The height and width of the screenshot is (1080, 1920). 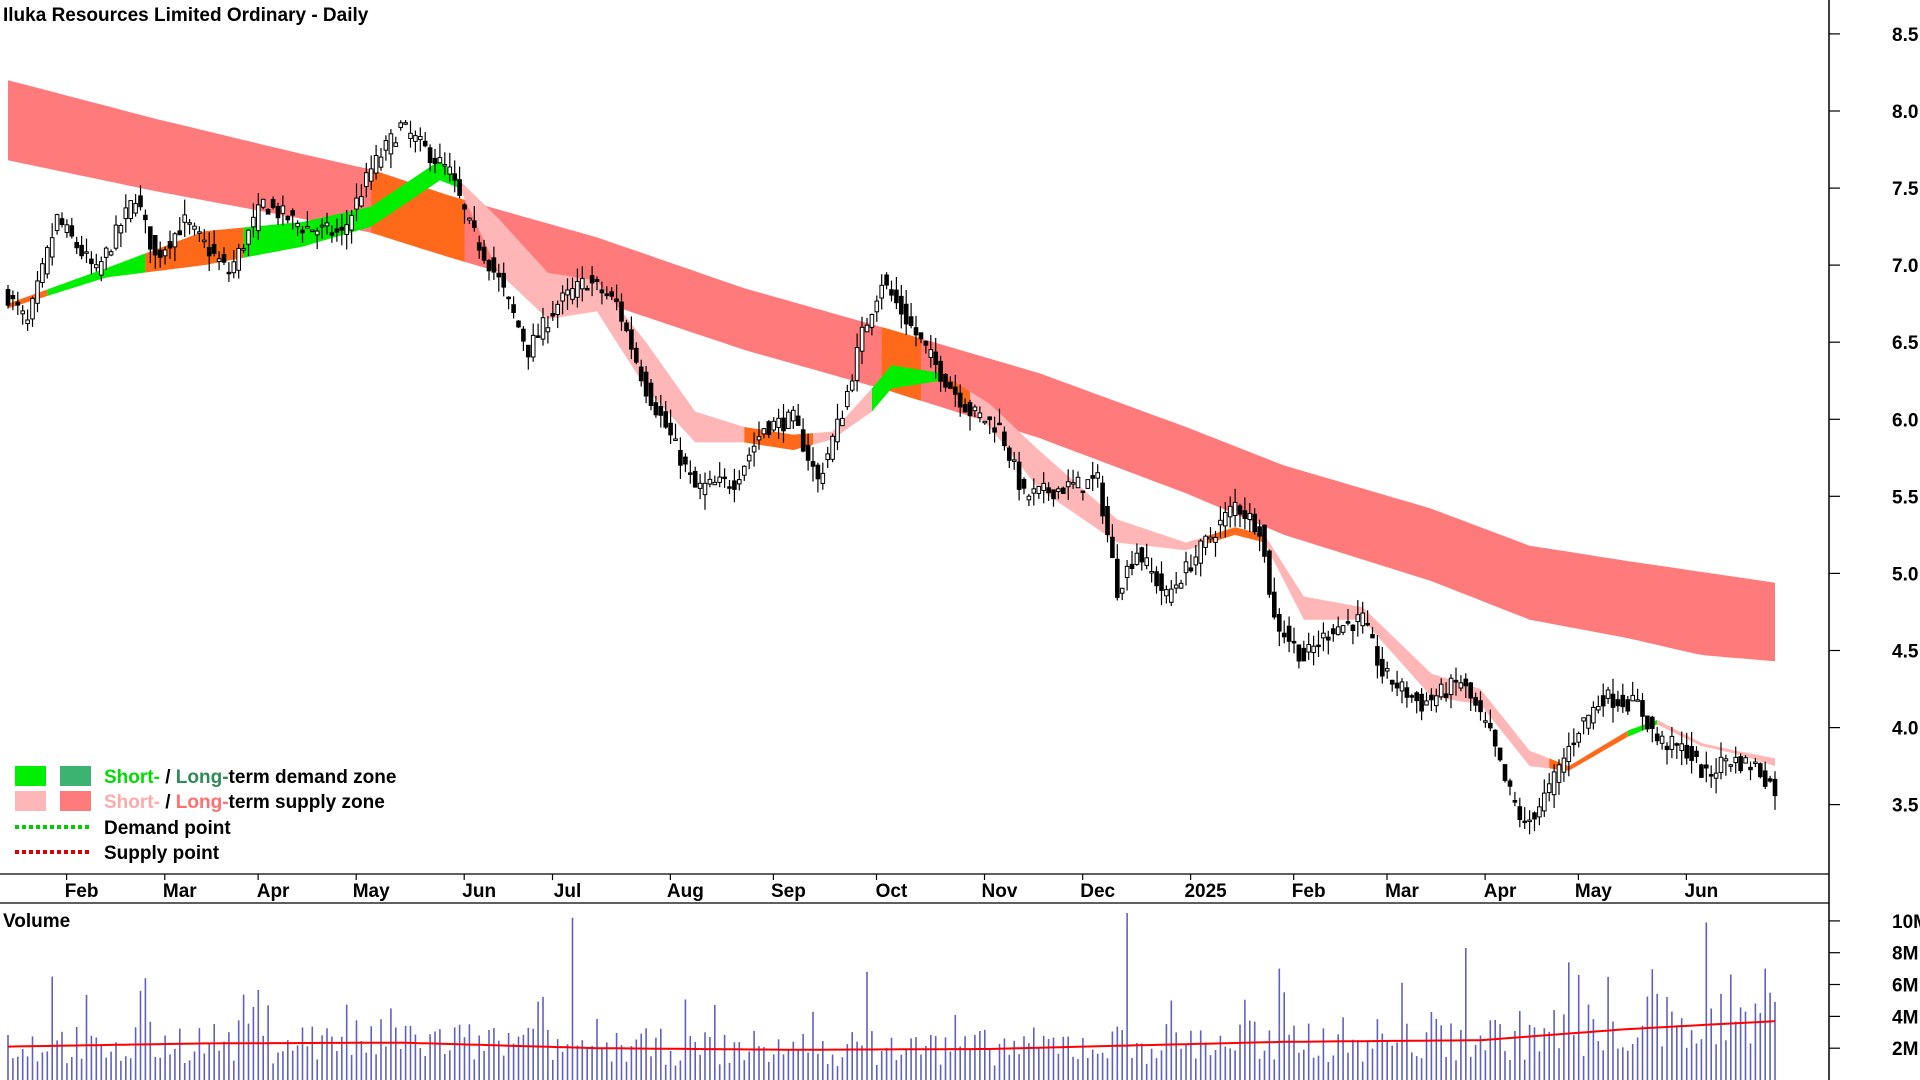 I want to click on price-tick-label: 4.0, so click(x=1905, y=729).